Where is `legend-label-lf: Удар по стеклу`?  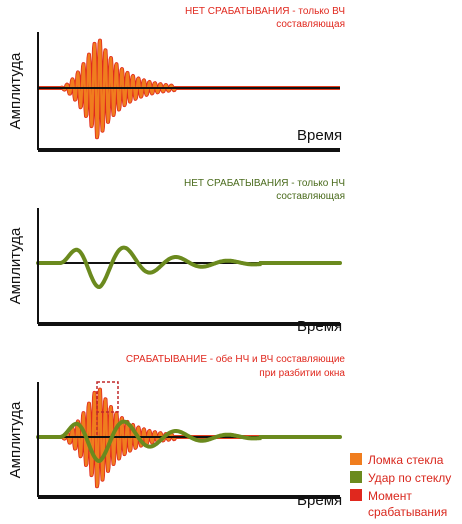
legend-label-lf: Удар по стеклу is located at coordinates (409, 478).